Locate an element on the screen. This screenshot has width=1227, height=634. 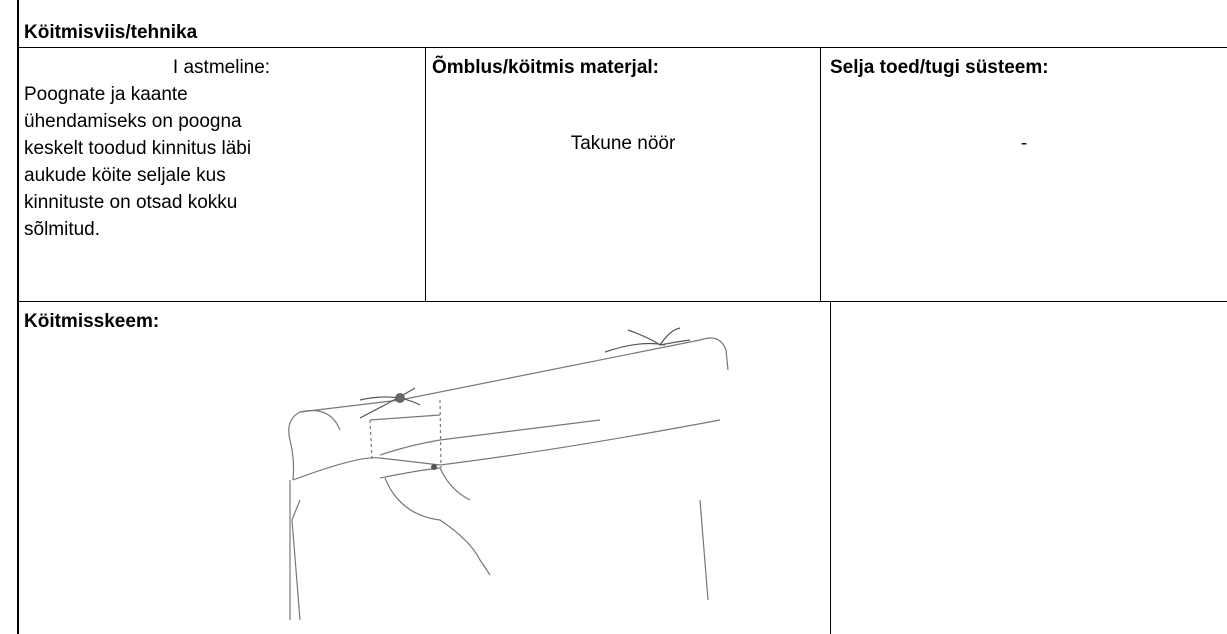
text-line: kinnituste on otsad kokku is located at coordinates (131, 202).